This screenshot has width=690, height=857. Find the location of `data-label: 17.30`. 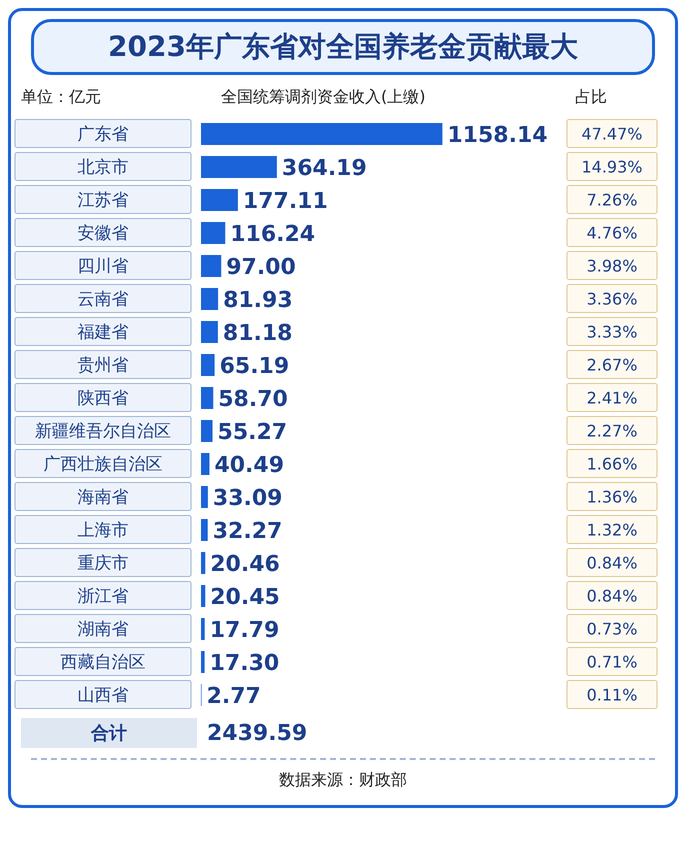

data-label: 17.30 is located at coordinates (245, 663).